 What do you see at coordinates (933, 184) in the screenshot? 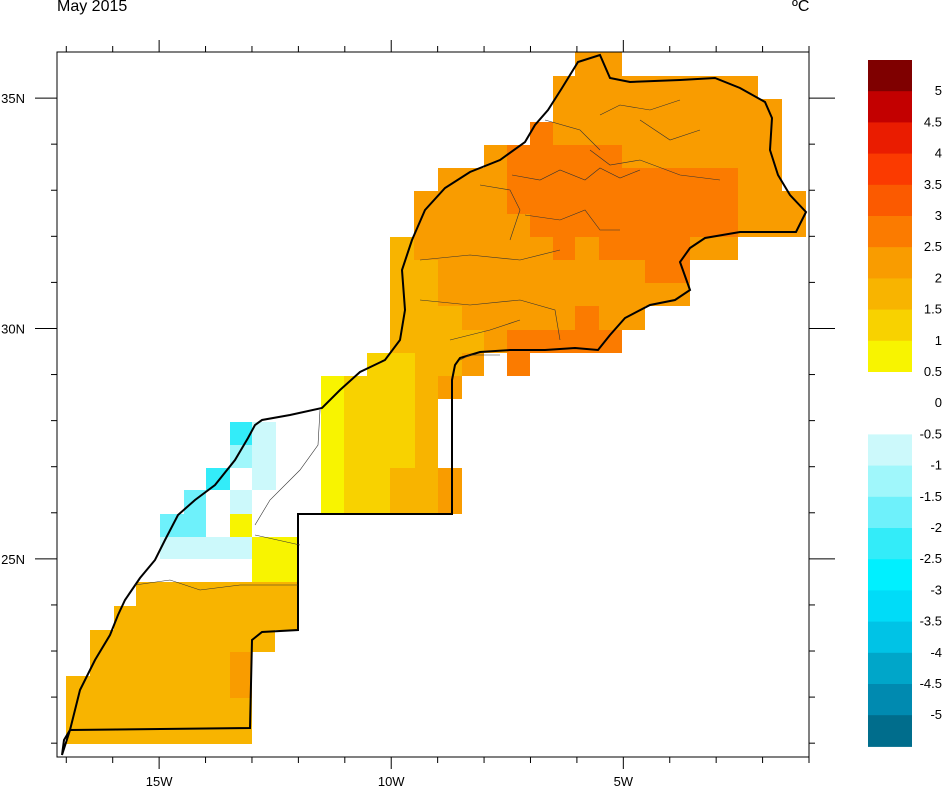
I see `colorbar-label: 3.5` at bounding box center [933, 184].